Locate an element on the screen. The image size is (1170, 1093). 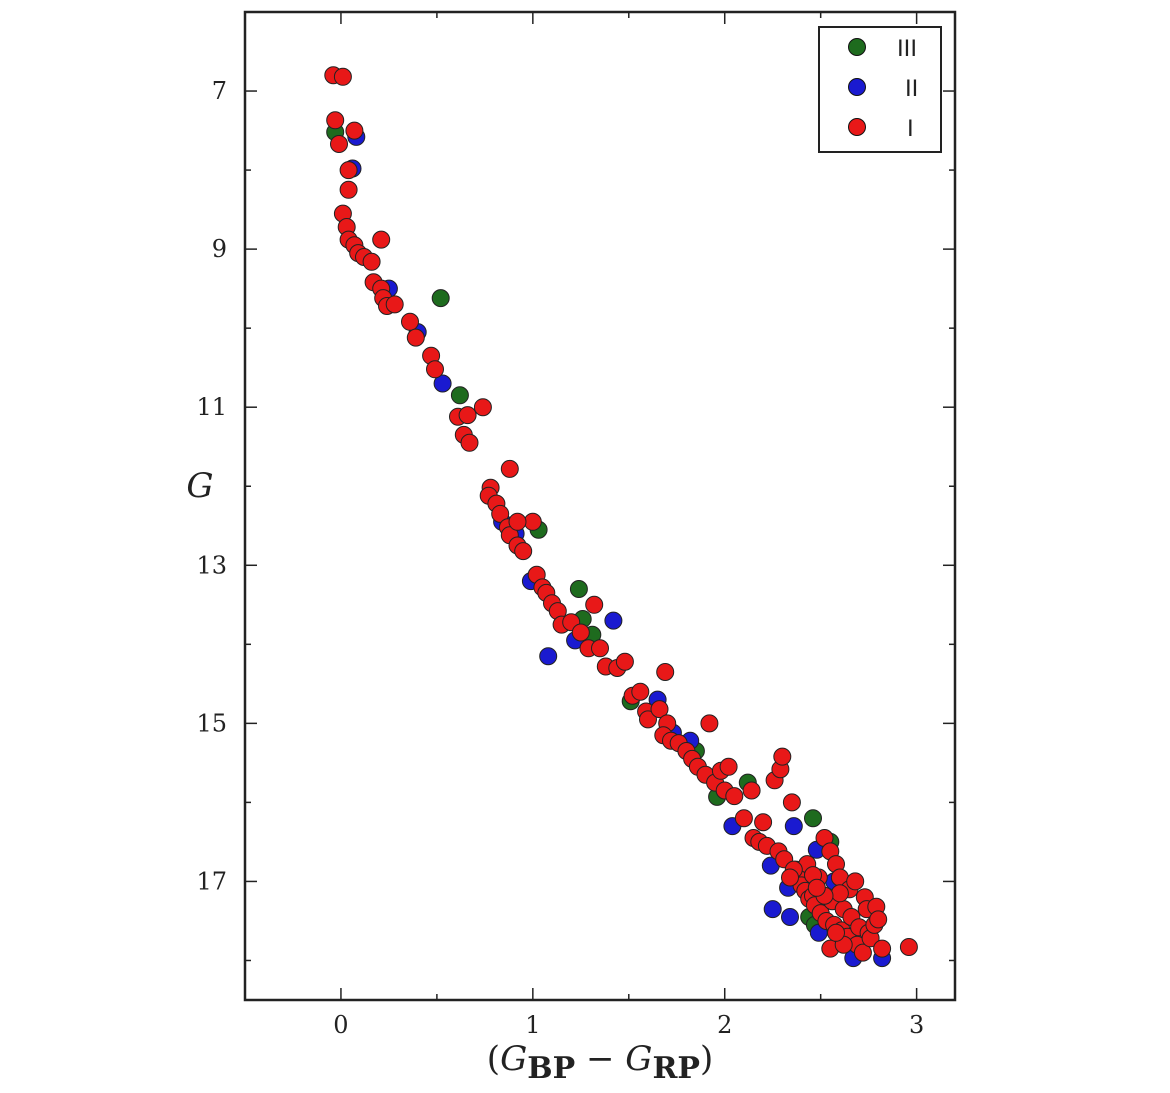
x-axis-label-g1: G is located at coordinates (513, 1059).